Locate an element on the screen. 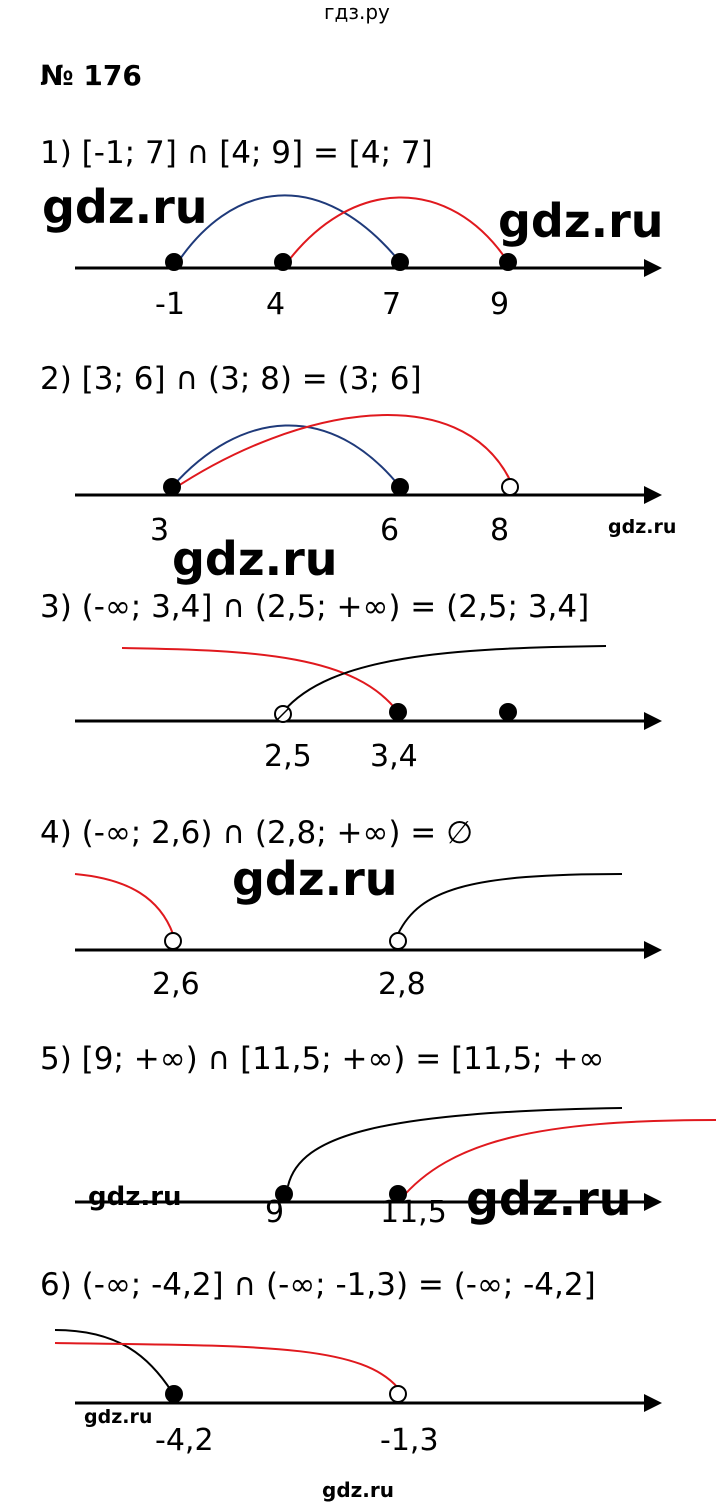 The width and height of the screenshot is (720, 1508). site-header: гдз.ру is located at coordinates (357, 12).